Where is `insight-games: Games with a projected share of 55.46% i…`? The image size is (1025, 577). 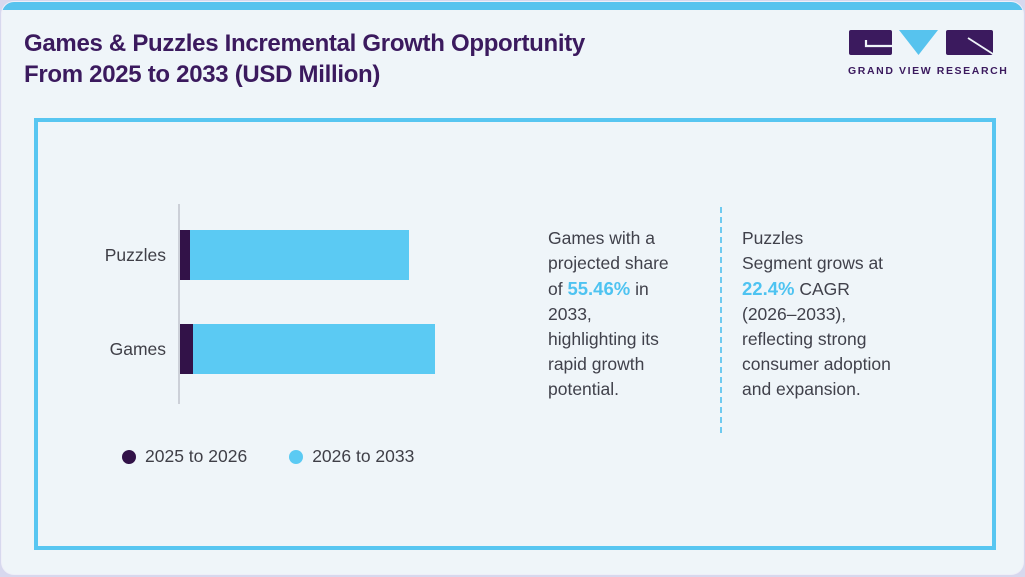
insight-games: Games with a projected share of 55.46% i… is located at coordinates (632, 314).